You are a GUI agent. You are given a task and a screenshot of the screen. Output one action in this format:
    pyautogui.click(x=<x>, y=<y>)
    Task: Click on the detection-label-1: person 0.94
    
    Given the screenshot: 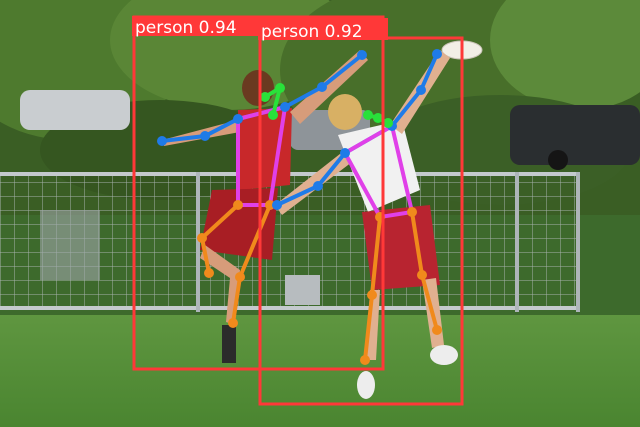 What is the action you would take?
    pyautogui.click(x=186, y=28)
    